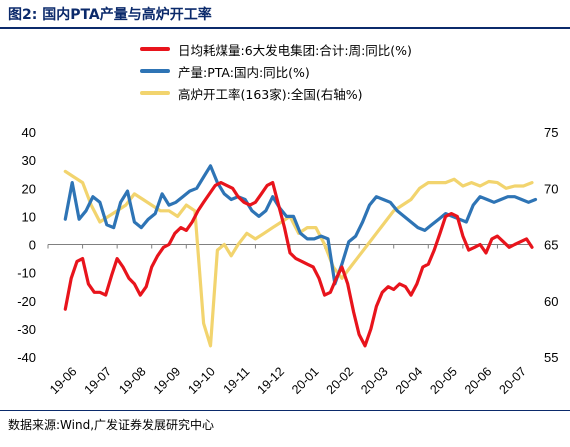 Image resolution: width=570 pixels, height=447 pixels. I want to click on x-tick-label: 20-07, so click(513, 380).